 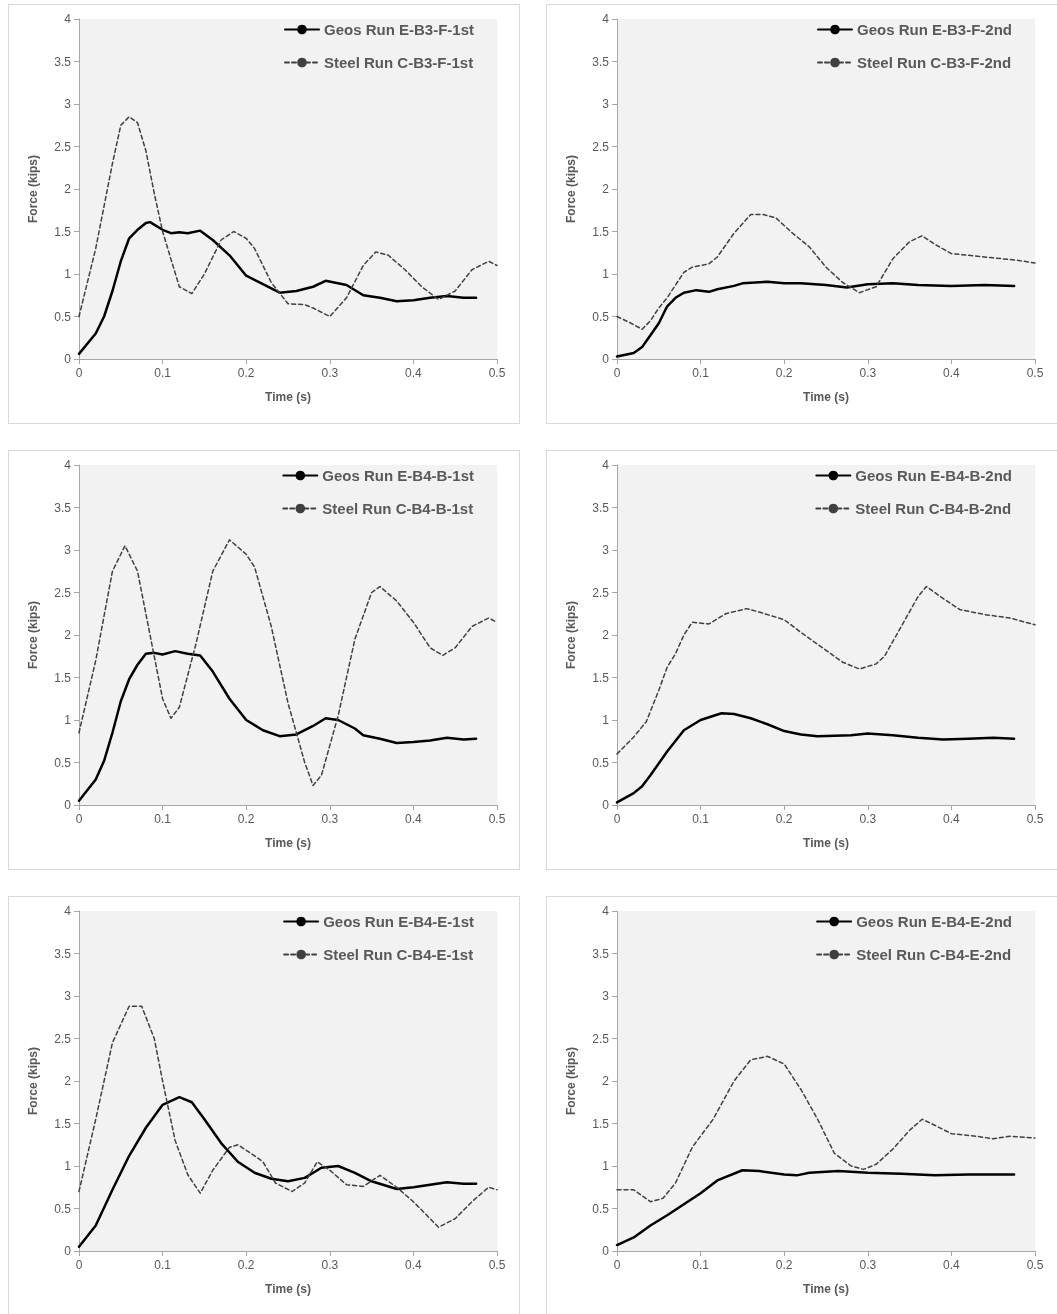 What do you see at coordinates (398, 475) in the screenshot?
I see `legend-label: Geos Run E-B4-B-1st` at bounding box center [398, 475].